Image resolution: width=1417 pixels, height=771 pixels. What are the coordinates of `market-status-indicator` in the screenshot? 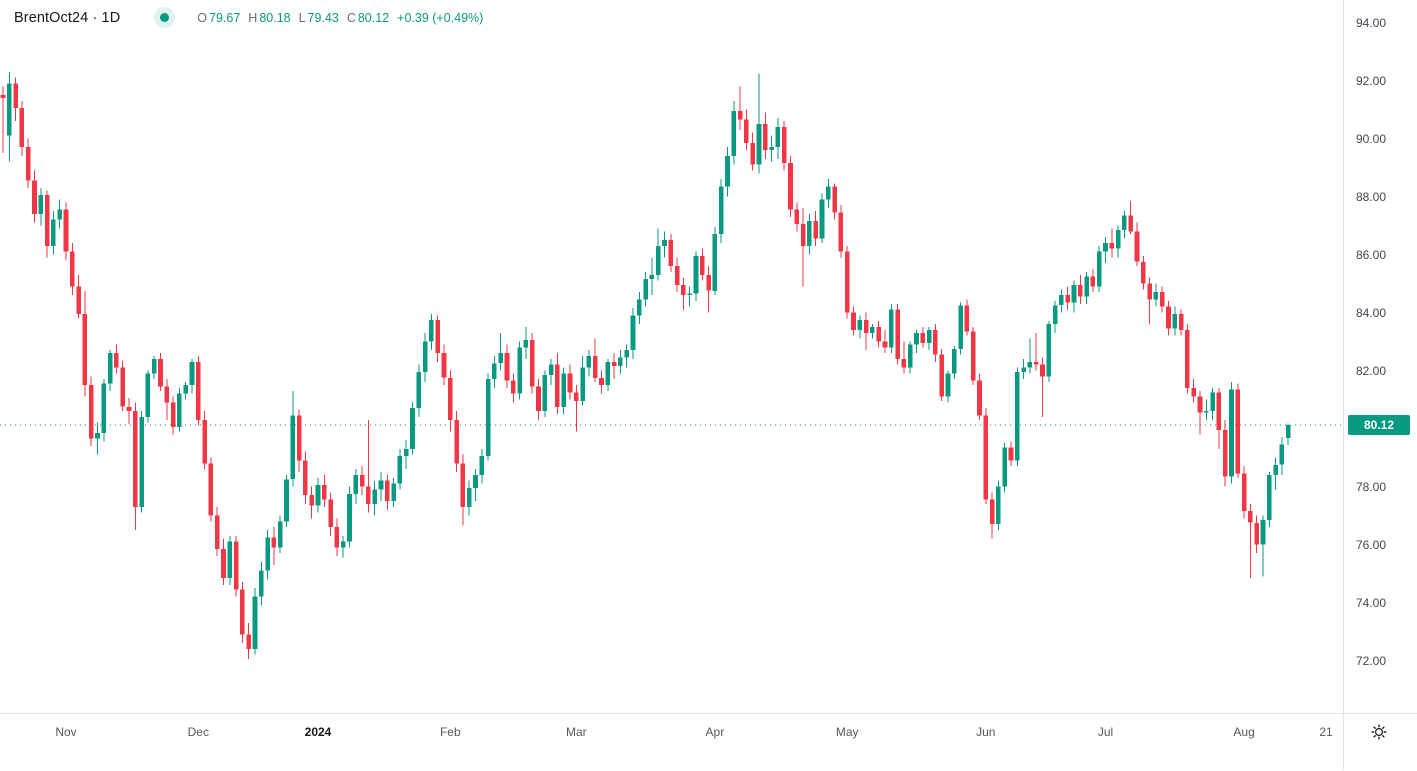 It's located at (165, 17).